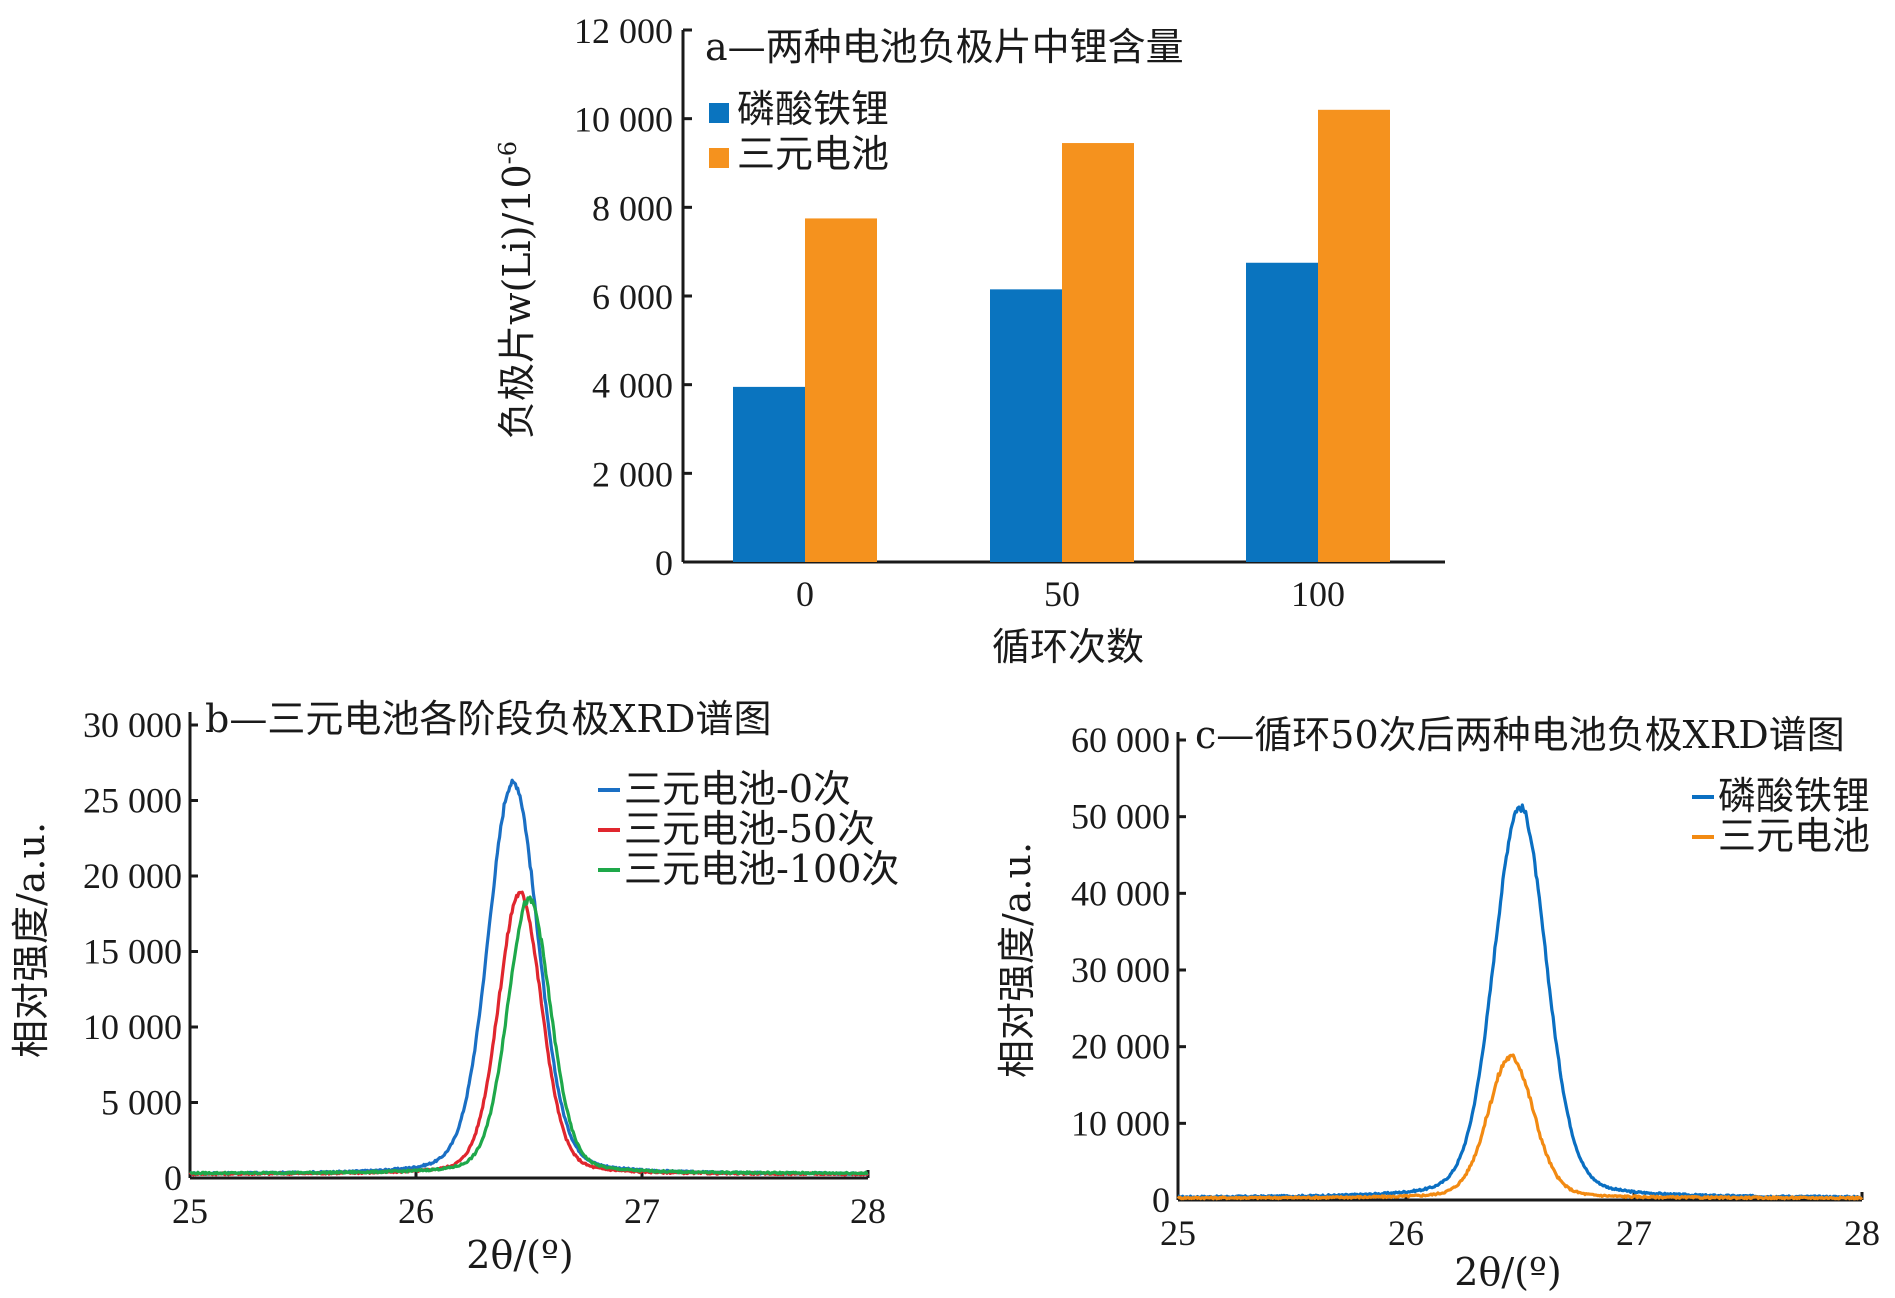 The height and width of the screenshot is (1298, 1895). Describe the element at coordinates (416, 1211) in the screenshot. I see `chart-b-x-tick-label: 26` at that location.